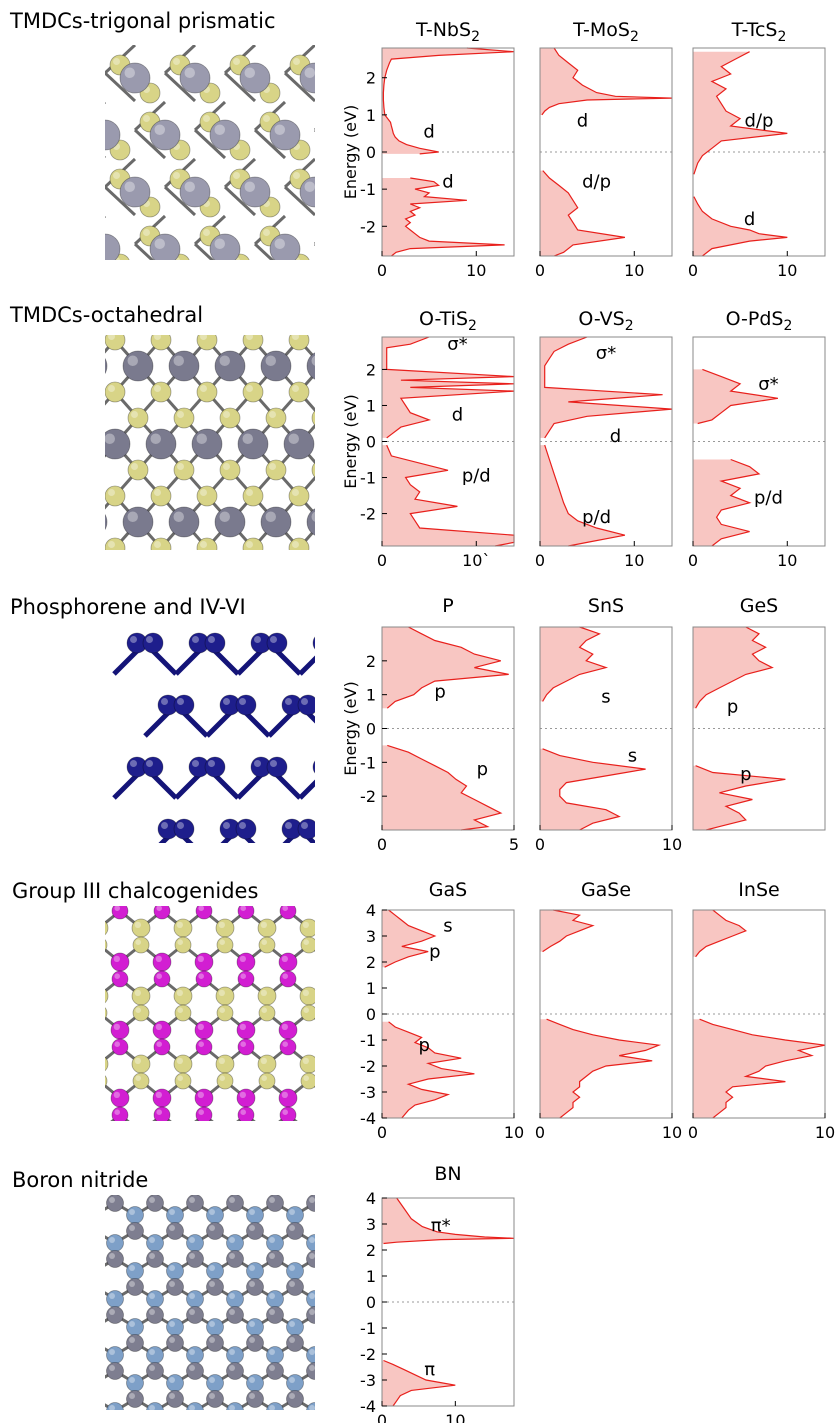  I want to click on y-axis-label: Energy (eV), so click(350, 152).